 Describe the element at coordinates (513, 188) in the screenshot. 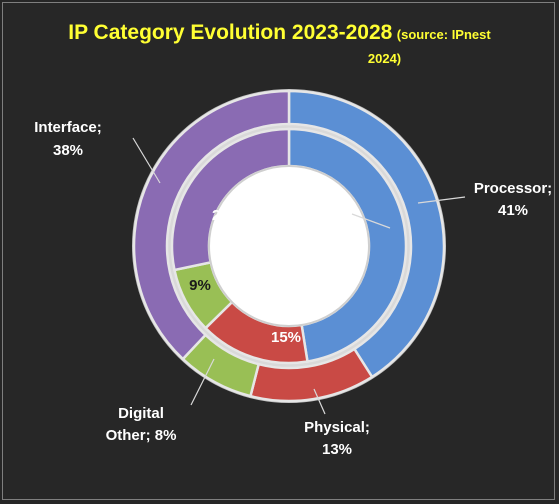

I see `outer-label-processor-line1: Processor;` at that location.